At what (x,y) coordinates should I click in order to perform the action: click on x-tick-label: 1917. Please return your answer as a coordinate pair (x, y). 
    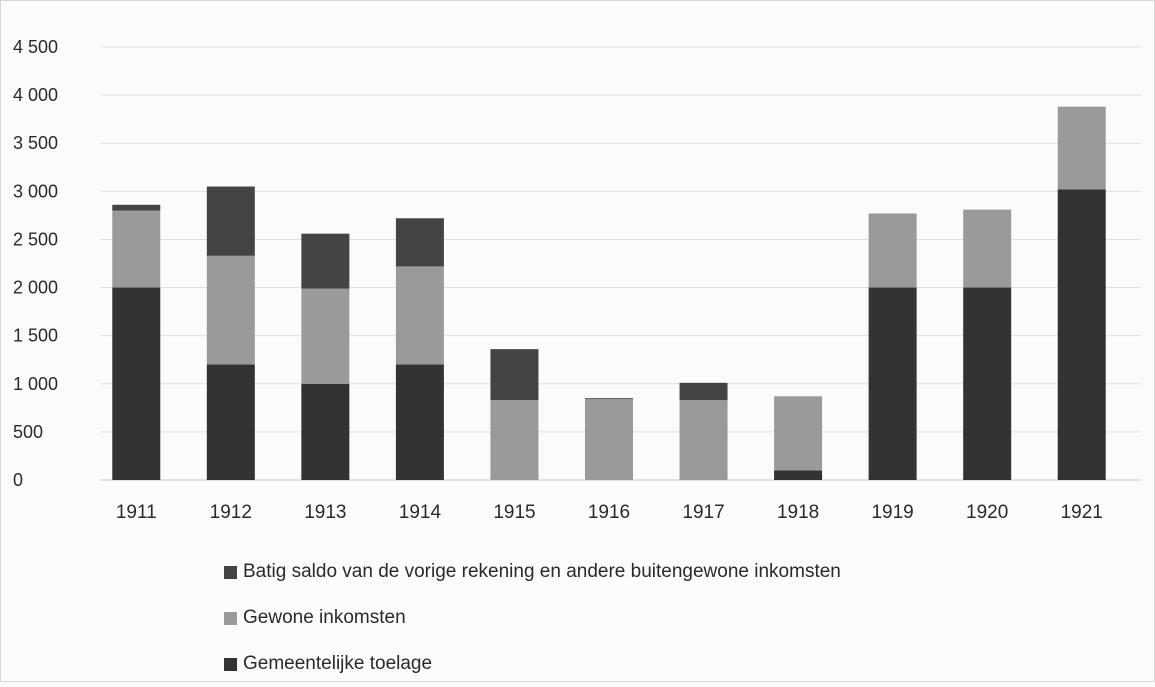
    Looking at the image, I should click on (703, 512).